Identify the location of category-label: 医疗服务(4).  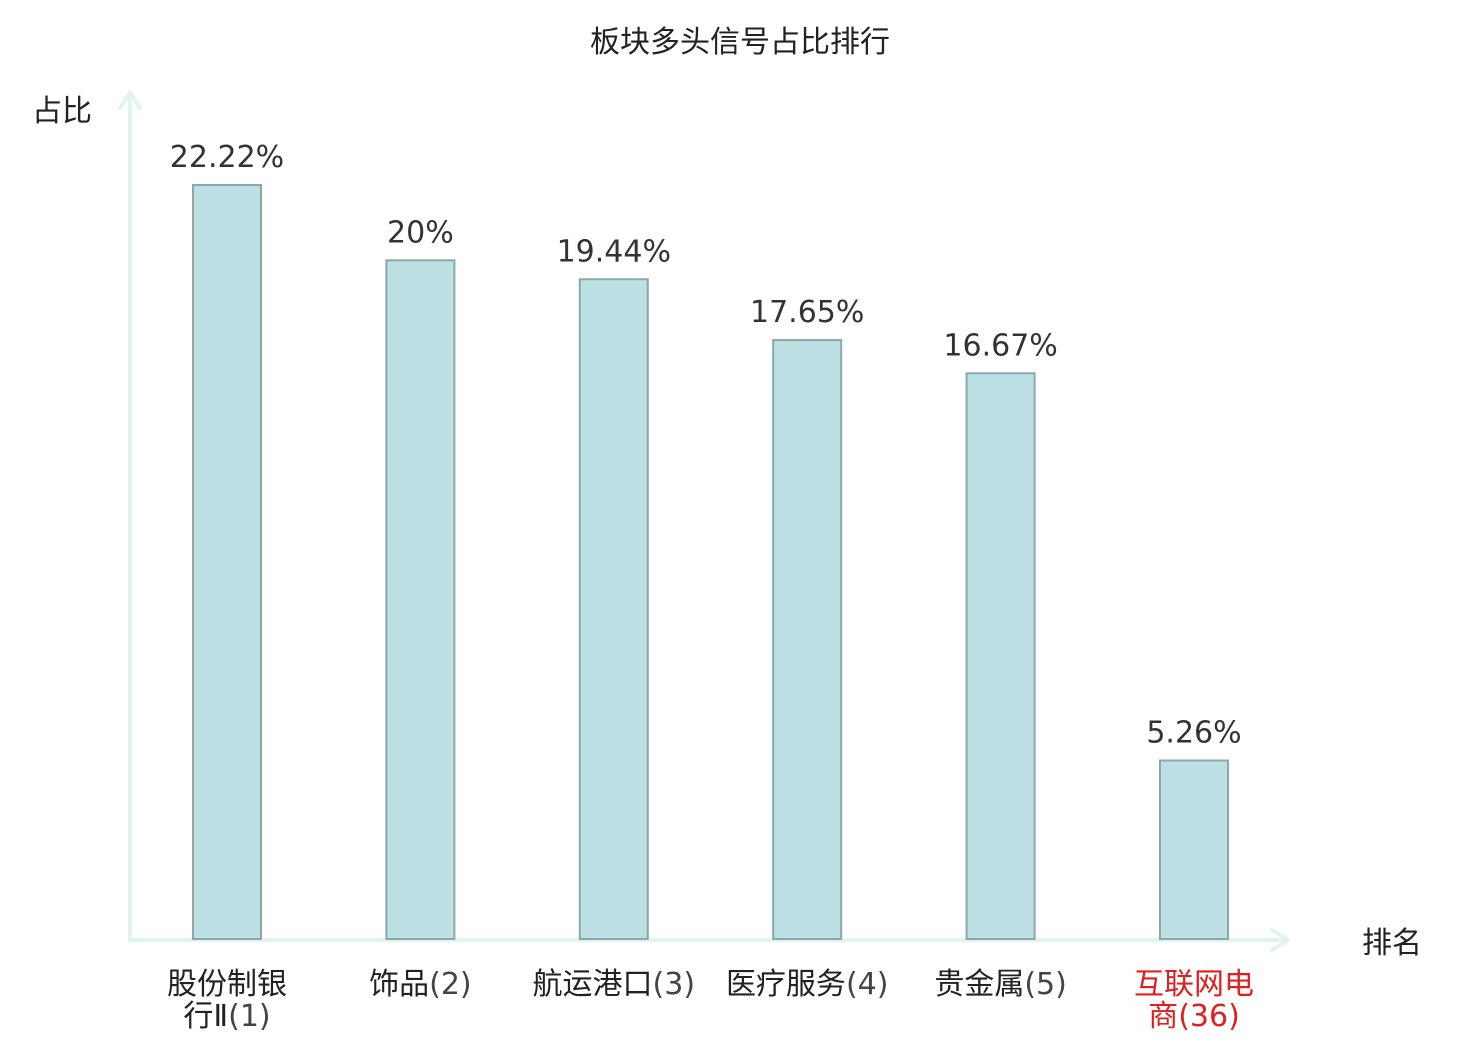
(807, 984).